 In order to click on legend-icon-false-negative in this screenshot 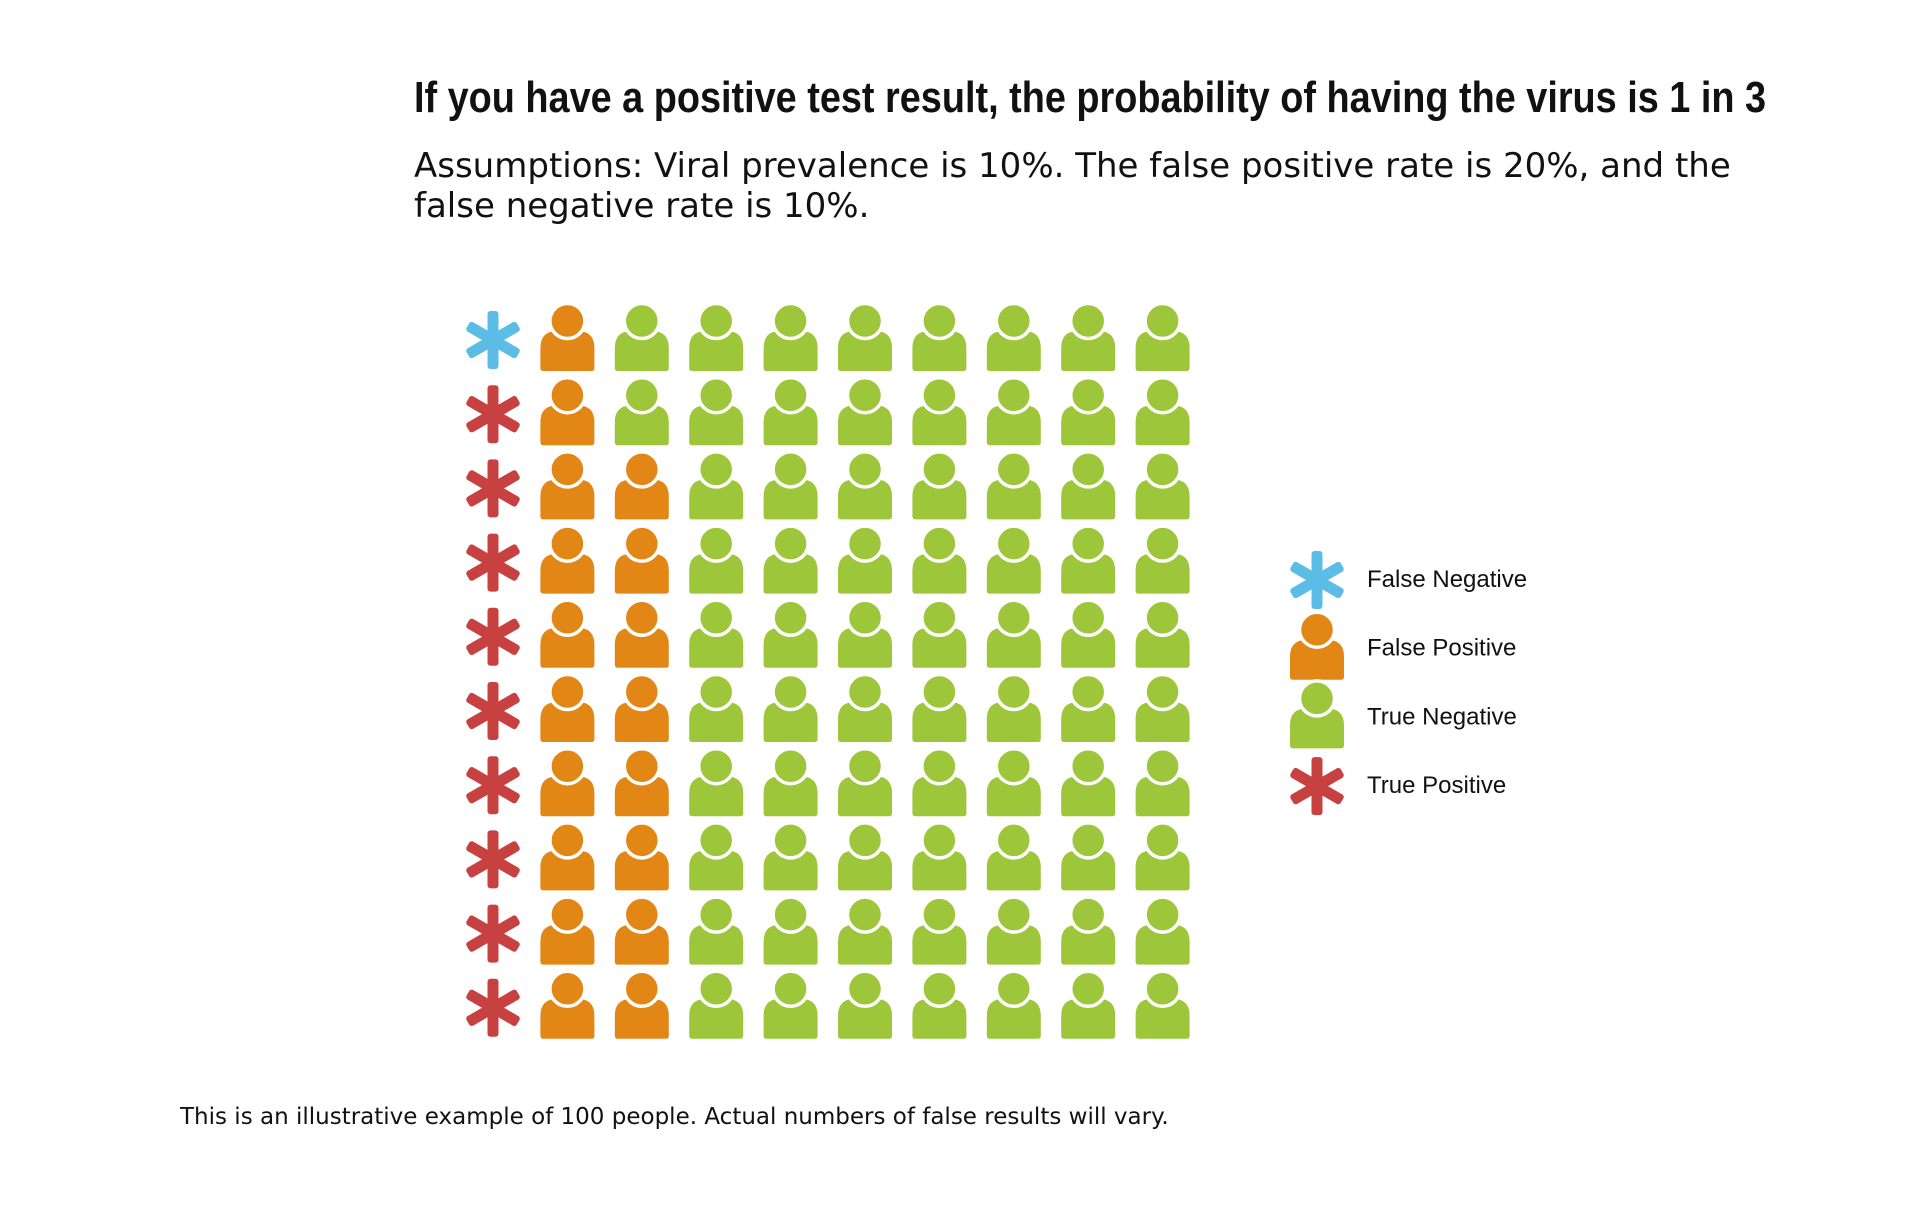, I will do `click(1317, 580)`.